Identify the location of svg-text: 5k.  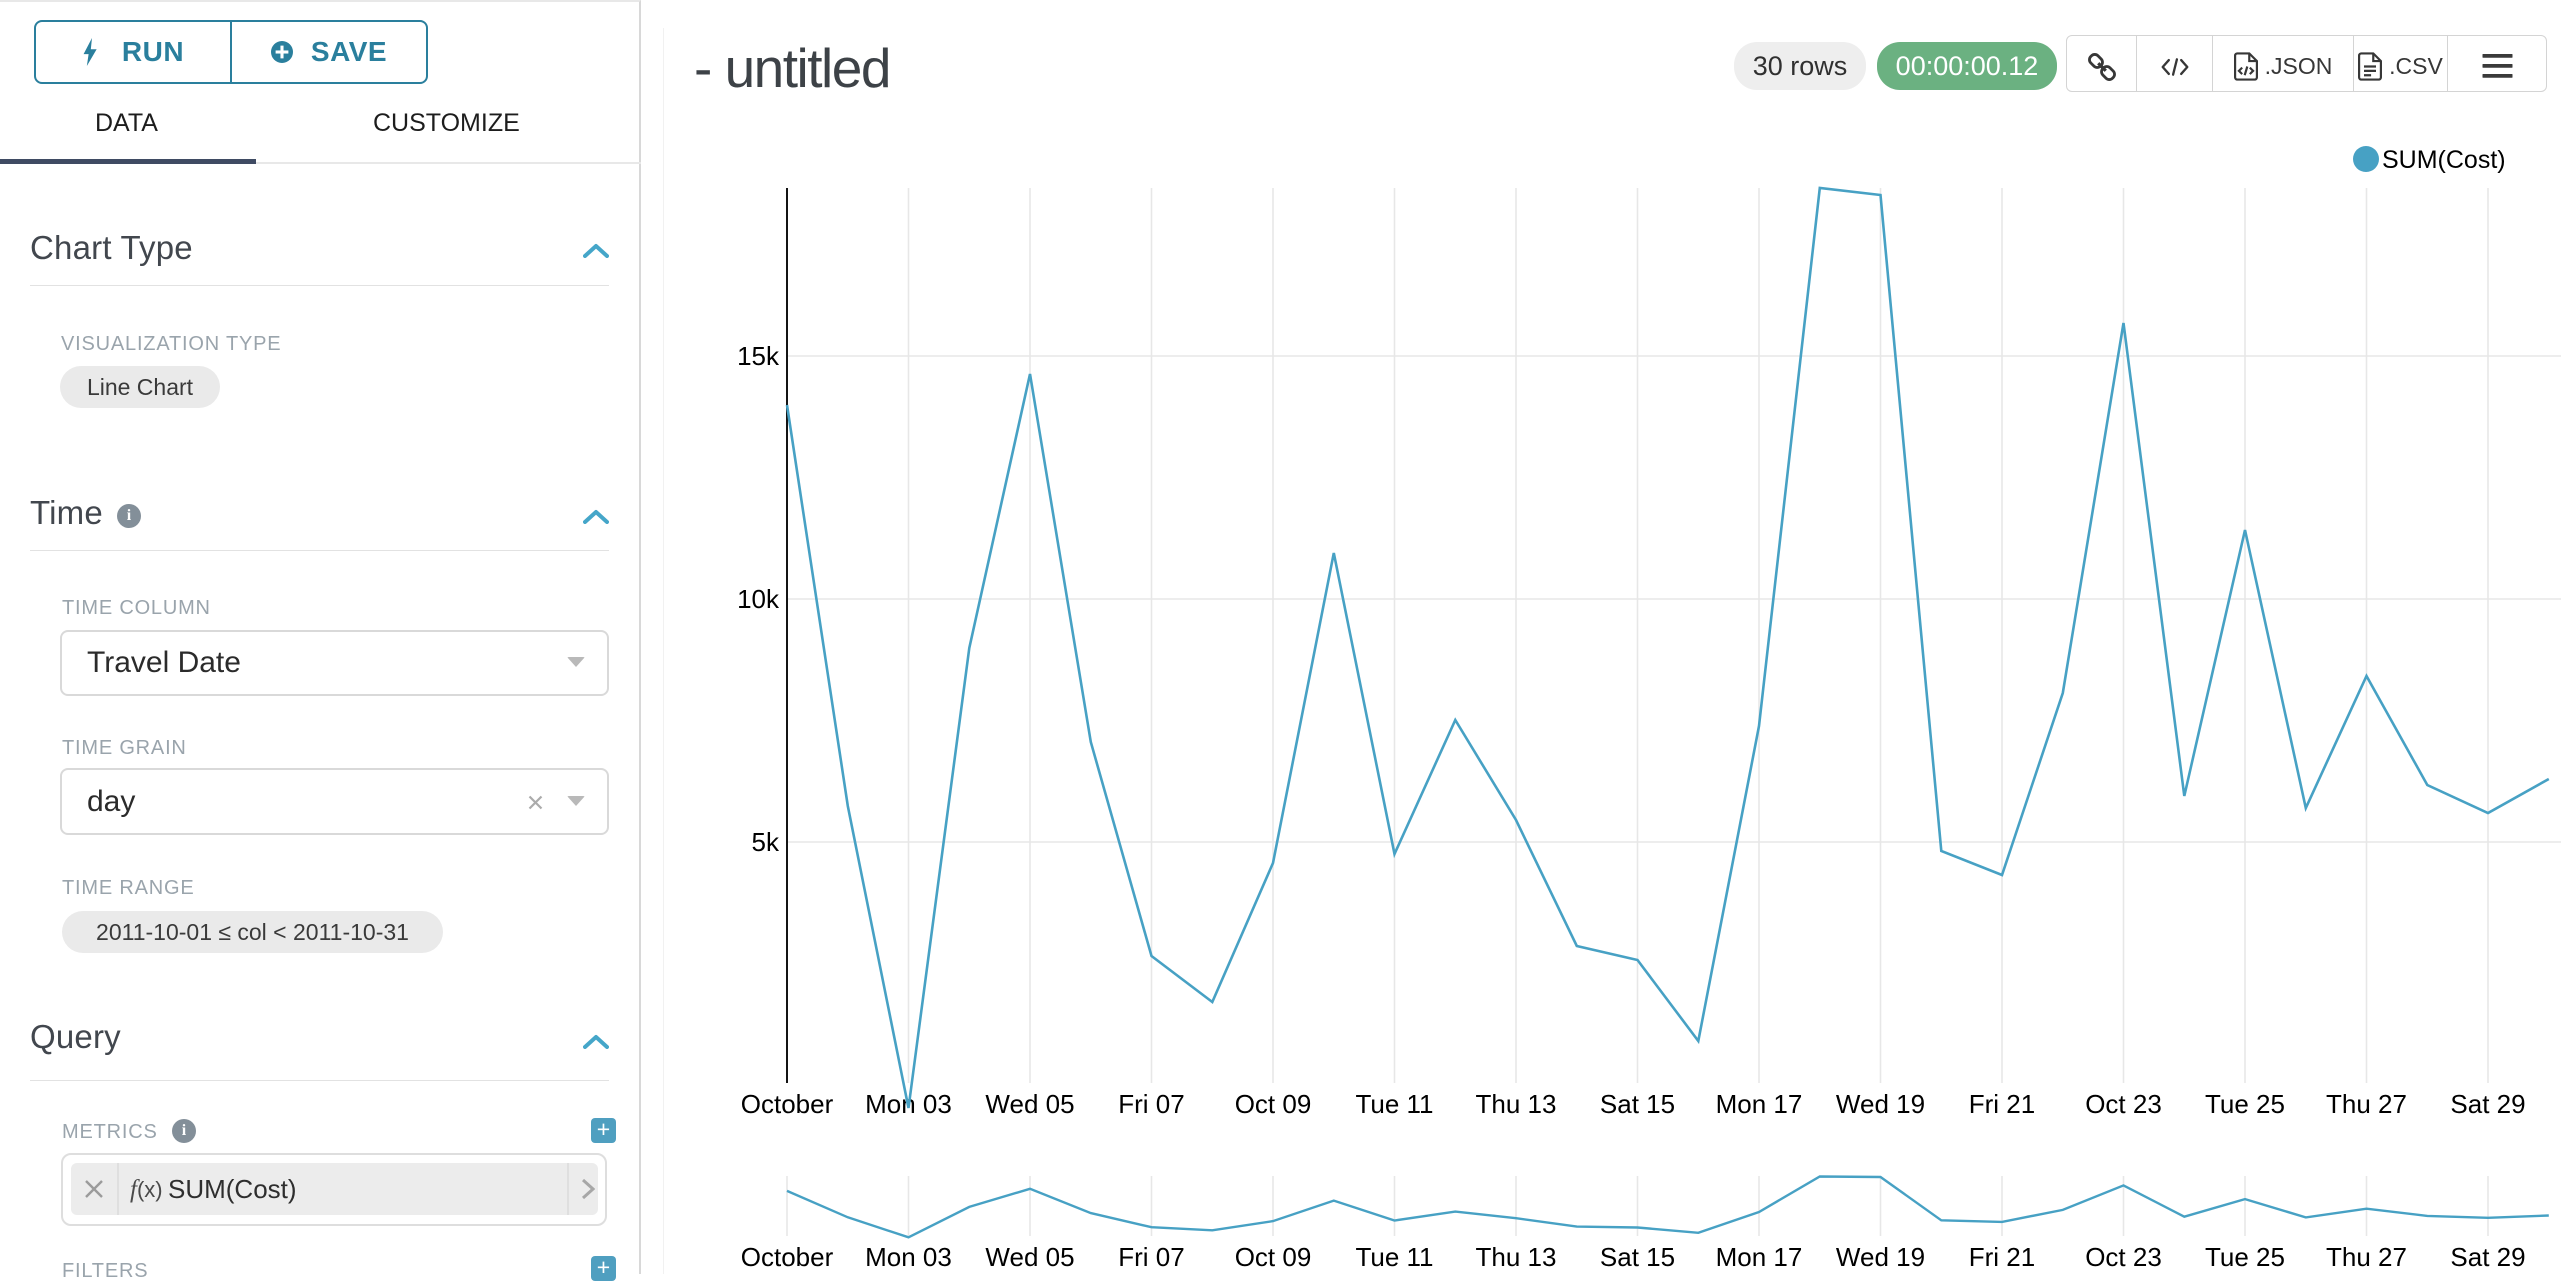
(766, 842).